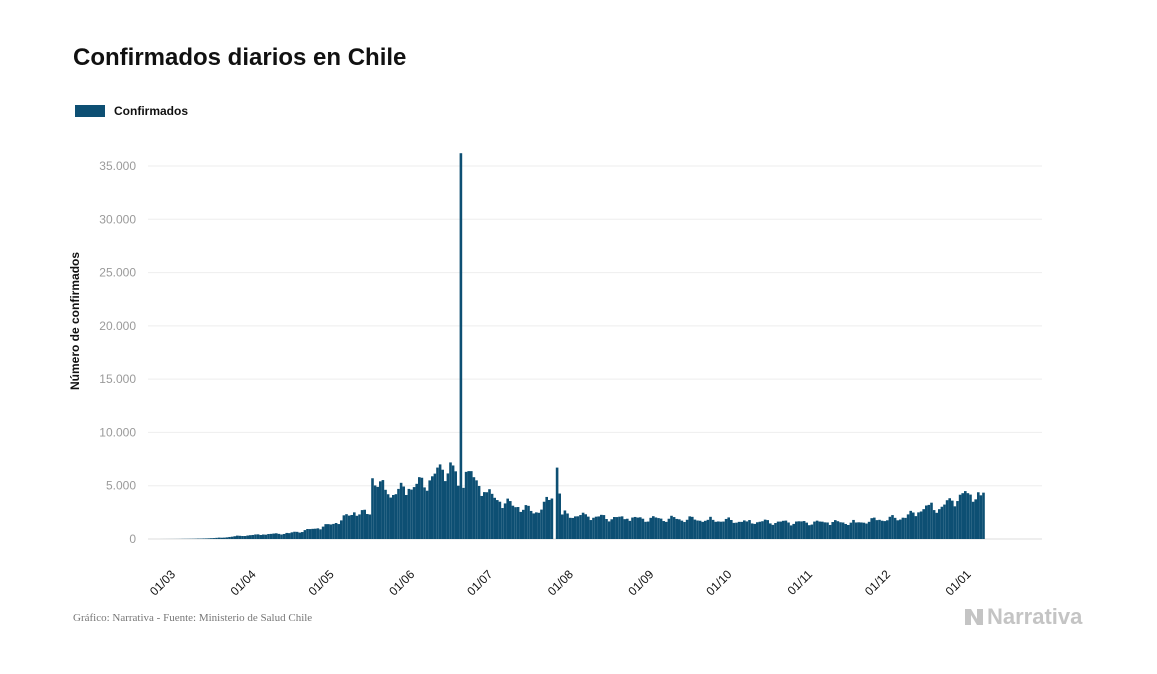 The image size is (1157, 674). I want to click on legend-label: Confirmados, so click(151, 111).